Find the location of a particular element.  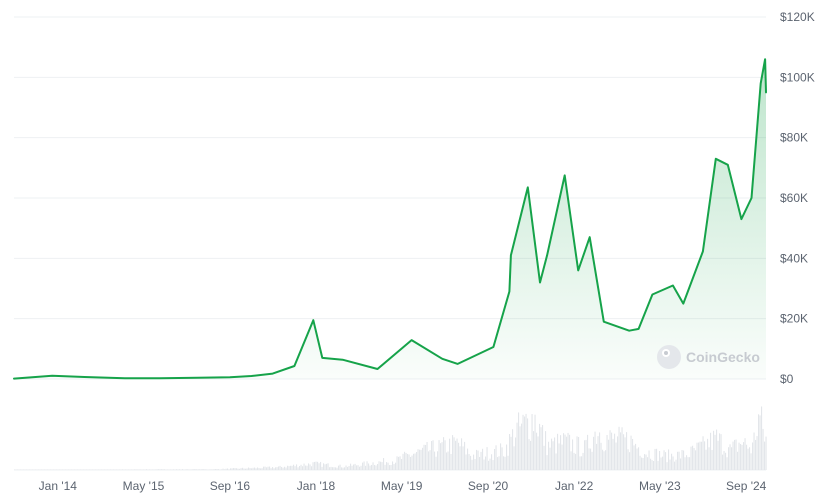

y-tick-label: $40K is located at coordinates (794, 258).